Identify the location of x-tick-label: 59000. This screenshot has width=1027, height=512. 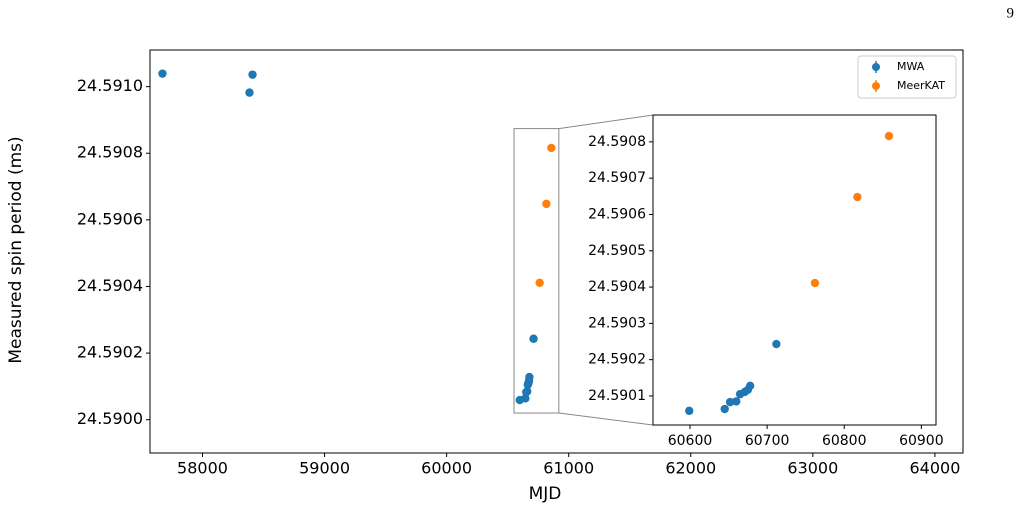
(324, 468).